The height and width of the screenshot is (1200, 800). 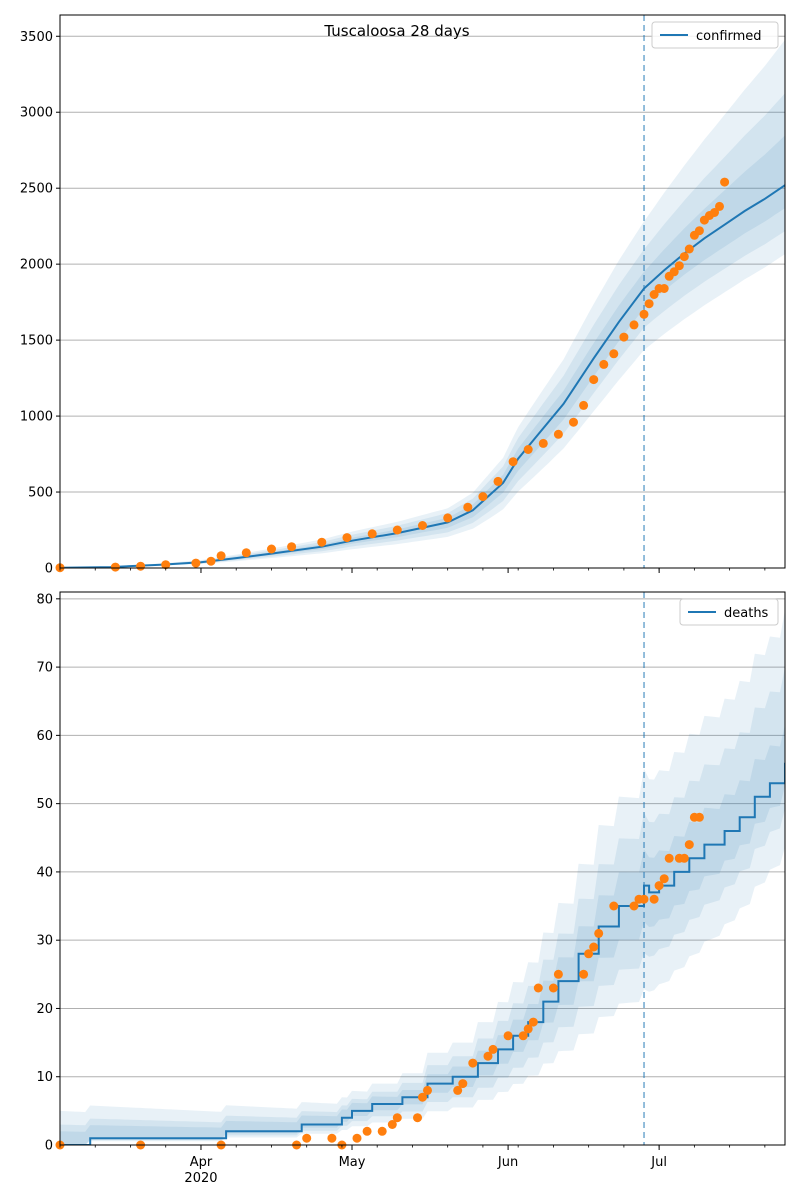 I want to click on y-tick-label: 3000, so click(x=36, y=113).